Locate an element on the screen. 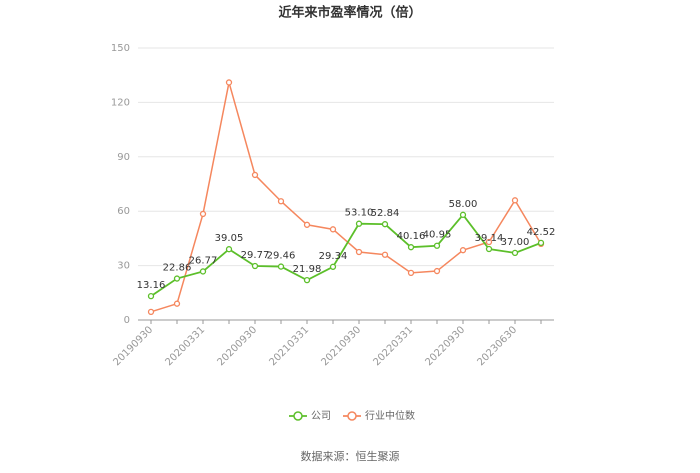 Image resolution: width=700 pixels, height=473 pixels. legend-label: 行业中位数 is located at coordinates (390, 415).